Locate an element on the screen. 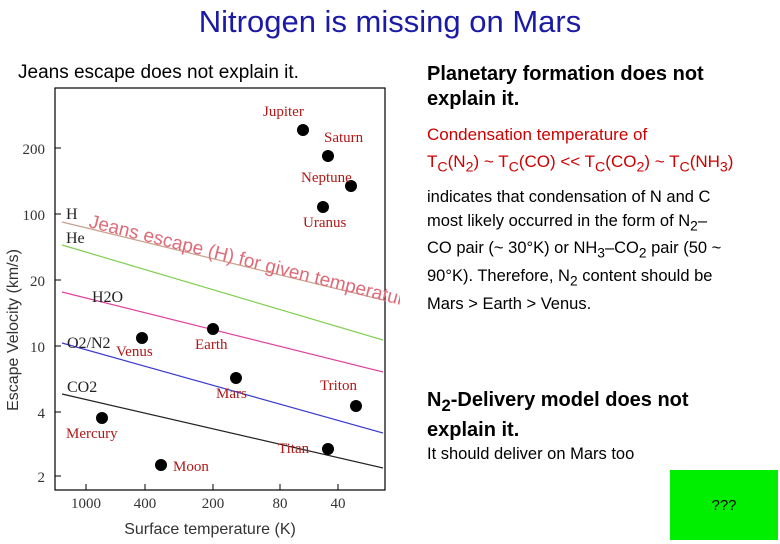 This screenshot has height=544, width=780. species-h2o: H2O is located at coordinates (107, 297).